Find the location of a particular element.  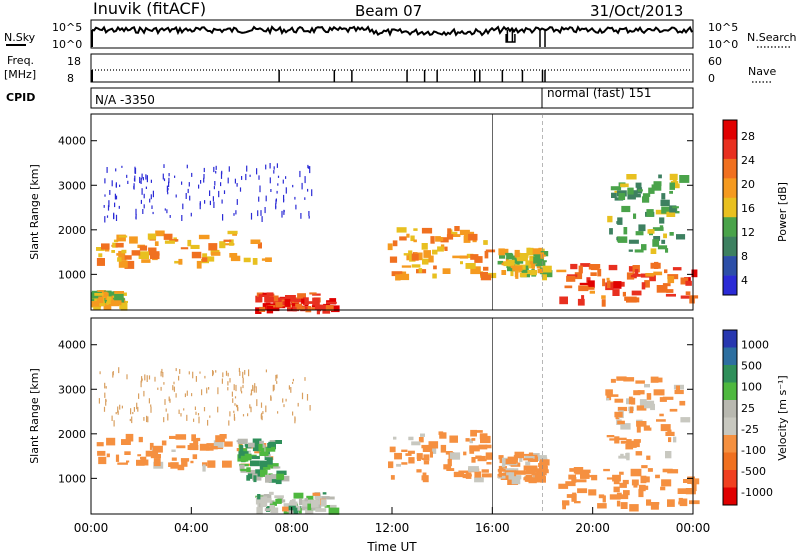

power-ylabel: Slant Range [km] is located at coordinates (34, 212).